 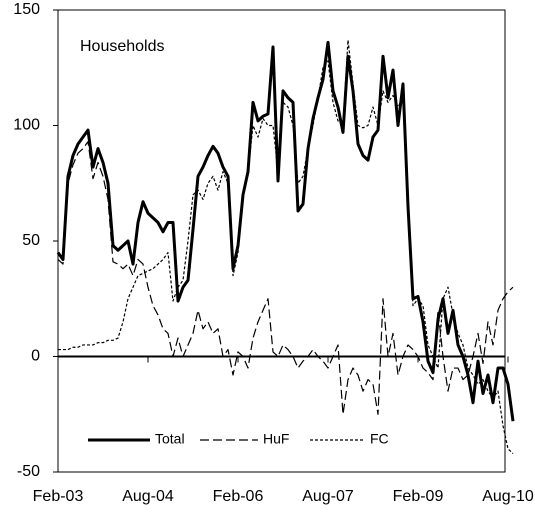 What do you see at coordinates (170, 439) in the screenshot?
I see `legend-label: Total` at bounding box center [170, 439].